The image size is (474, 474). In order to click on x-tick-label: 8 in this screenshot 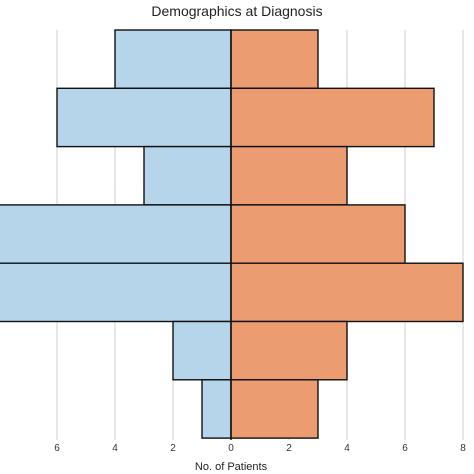, I will do `click(463, 448)`.